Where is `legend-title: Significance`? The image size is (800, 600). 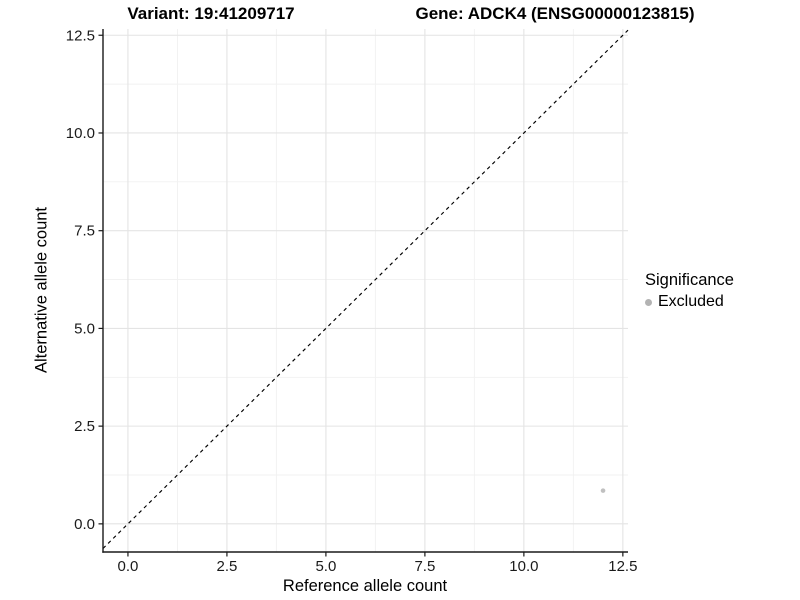
legend-title: Significance is located at coordinates (689, 280).